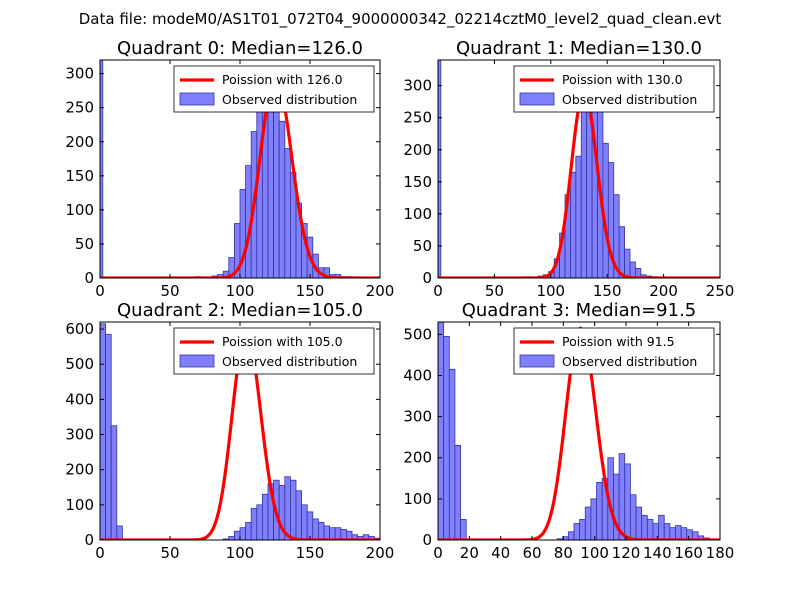  I want to click on legend: Poission with 126.0 Observed distribution, so click(274, 89).